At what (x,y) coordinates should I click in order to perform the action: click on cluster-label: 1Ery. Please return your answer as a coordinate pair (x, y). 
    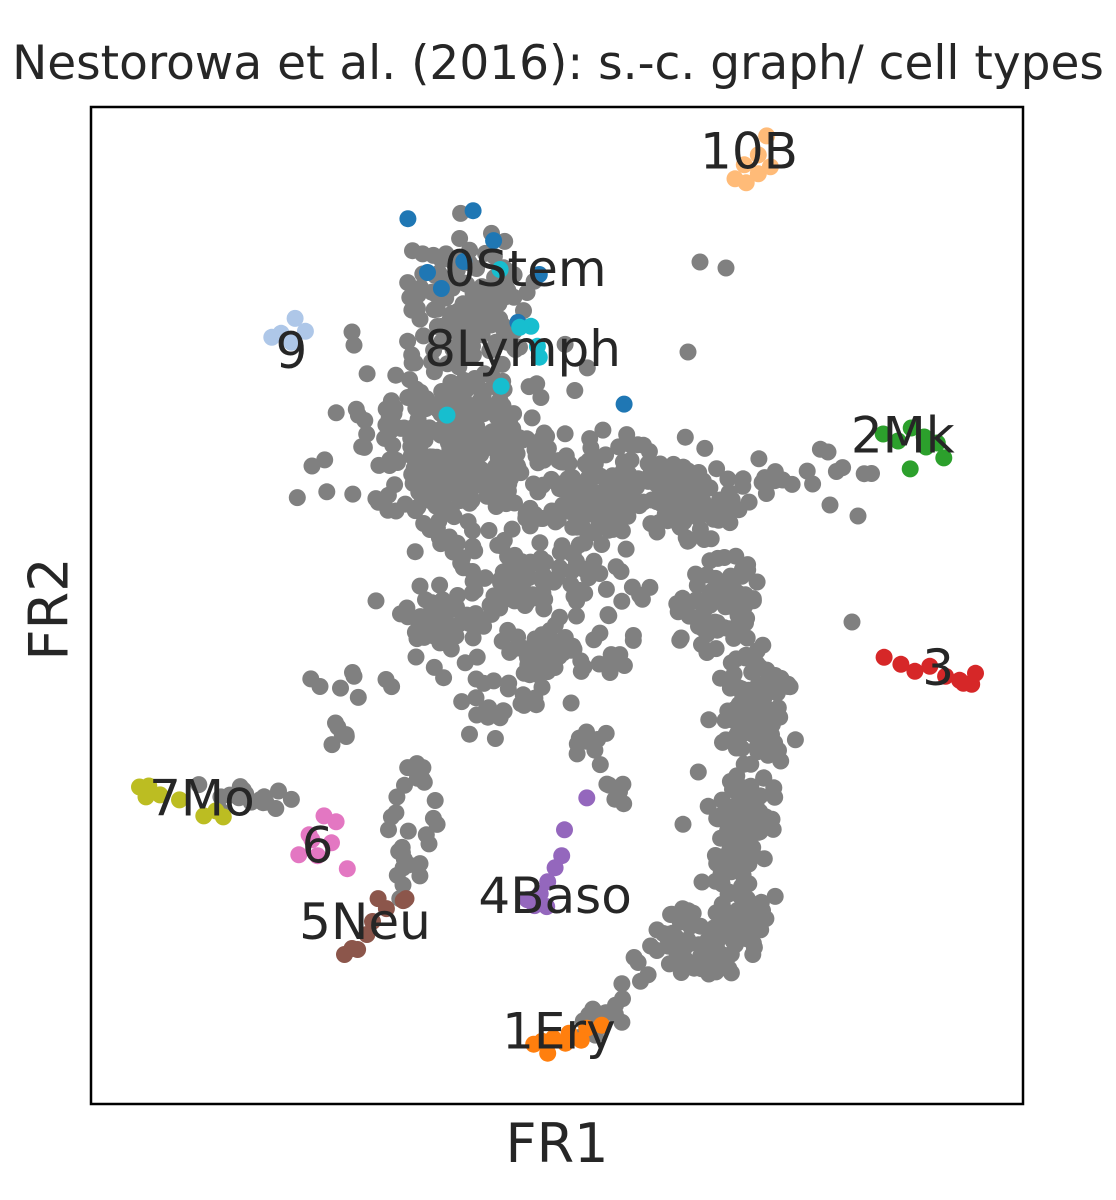
    Looking at the image, I should click on (559, 1032).